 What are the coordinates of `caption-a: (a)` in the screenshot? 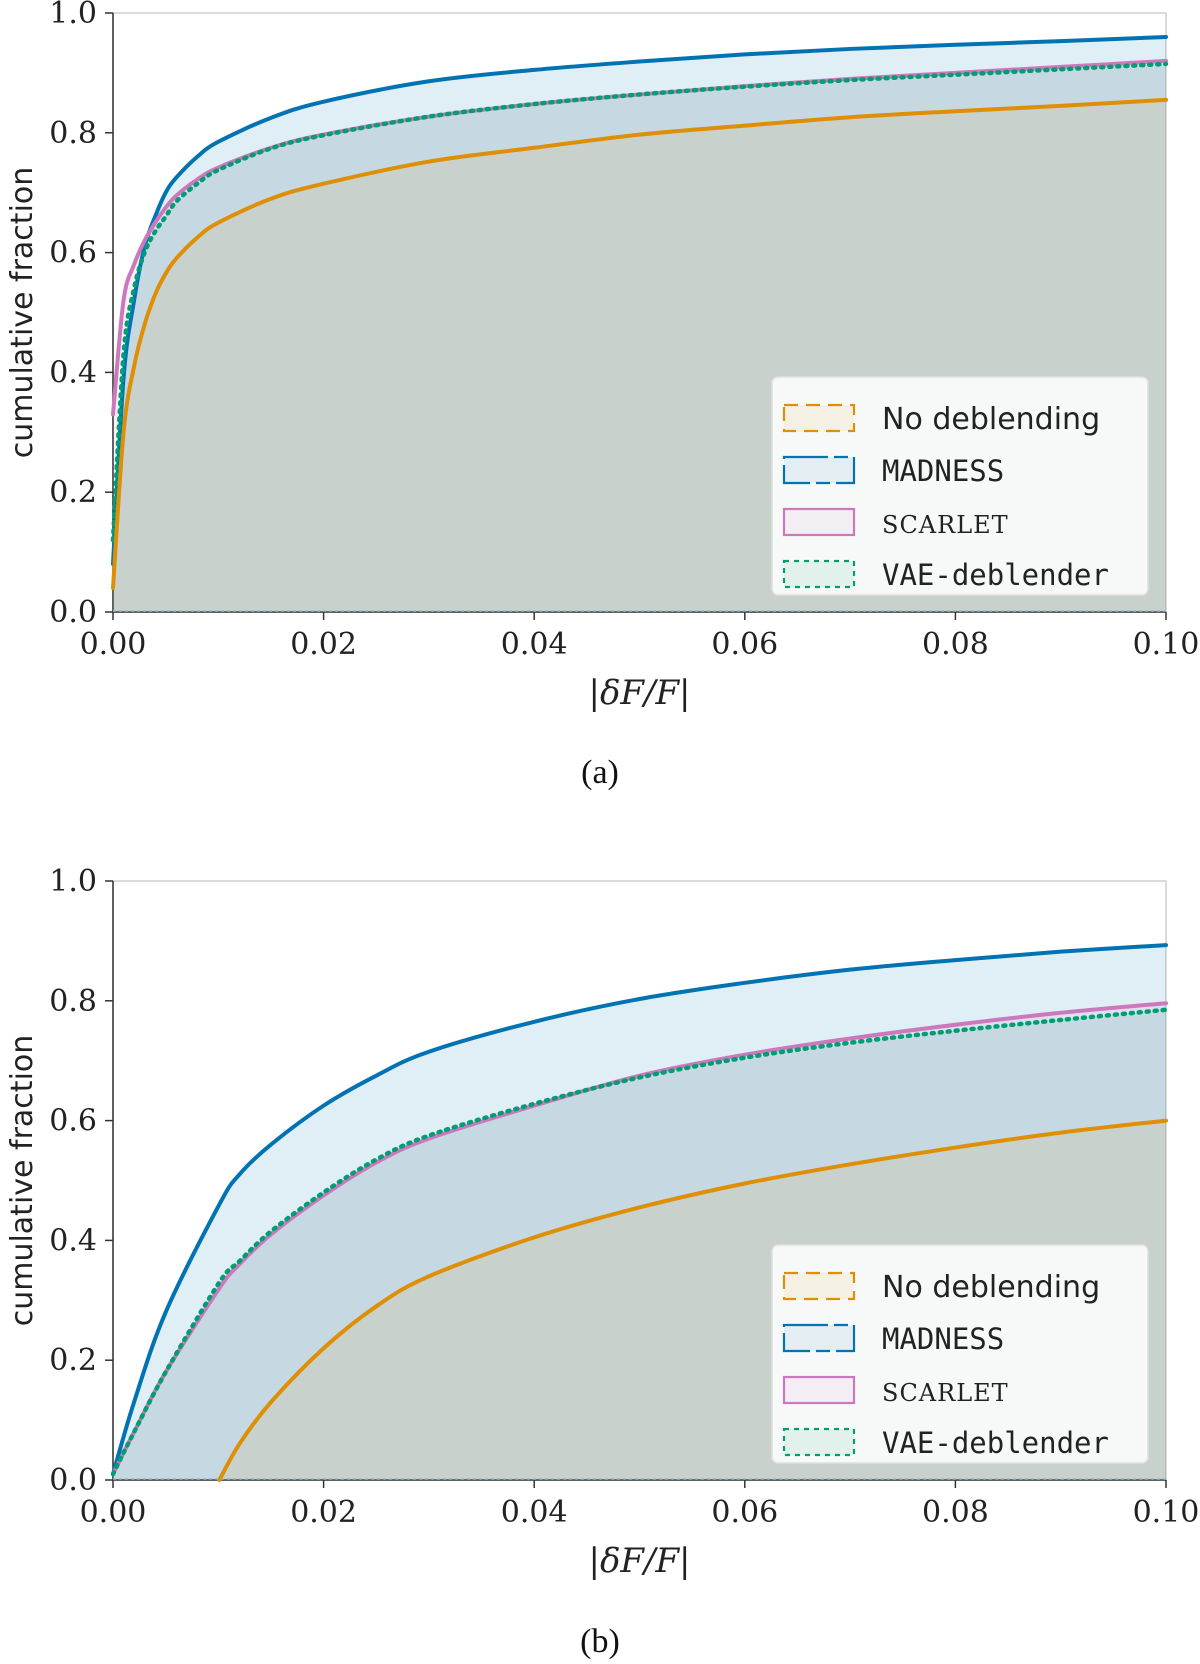 It's located at (600, 772).